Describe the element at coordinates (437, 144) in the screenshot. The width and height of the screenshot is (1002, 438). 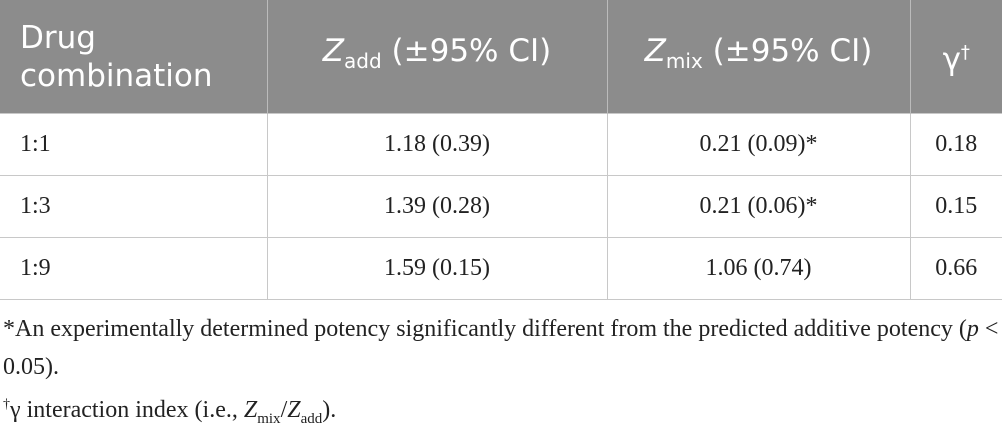
I see `table-cell: 1.18 (0.39)` at that location.